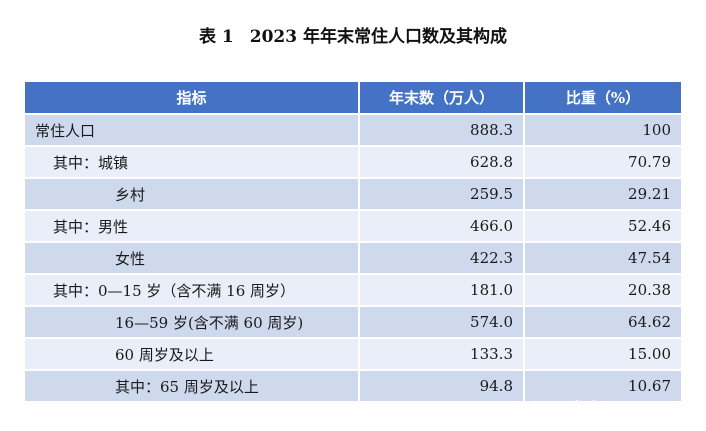 This screenshot has width=706, height=431. What do you see at coordinates (603, 97) in the screenshot?
I see `header-share: 比重（%）` at bounding box center [603, 97].